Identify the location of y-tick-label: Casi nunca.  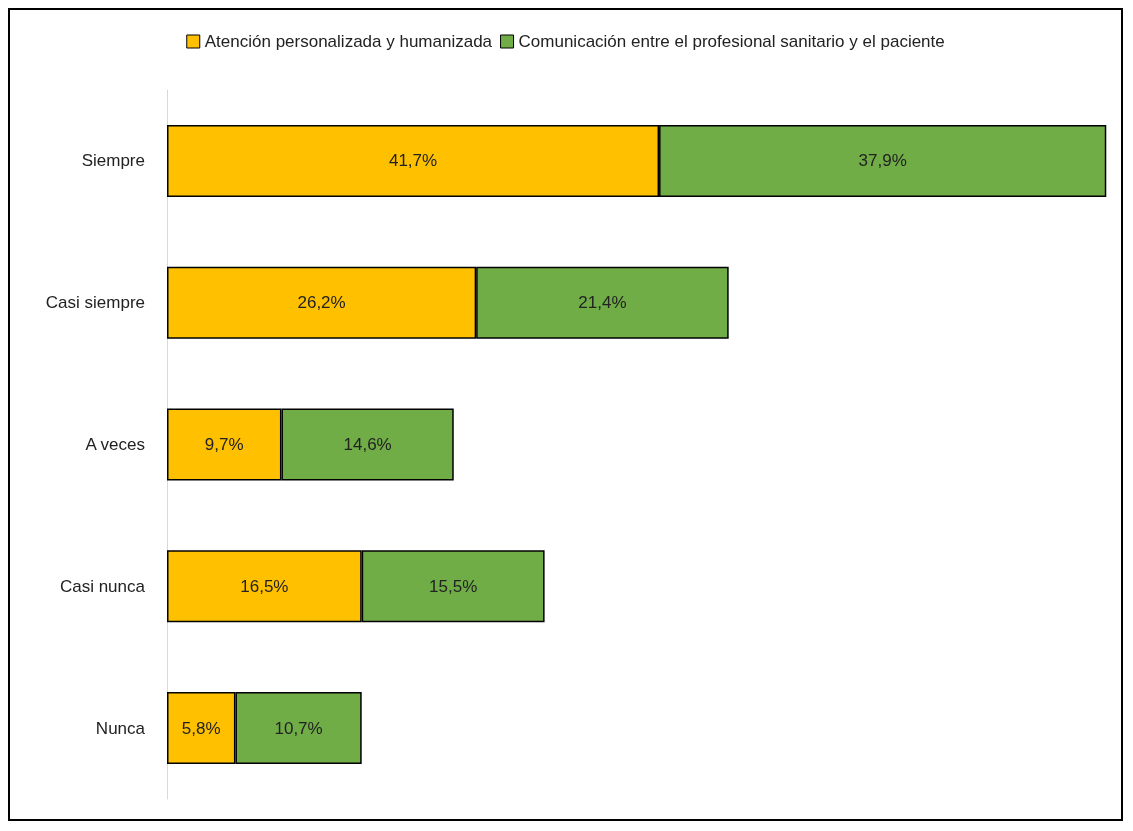
(102, 586).